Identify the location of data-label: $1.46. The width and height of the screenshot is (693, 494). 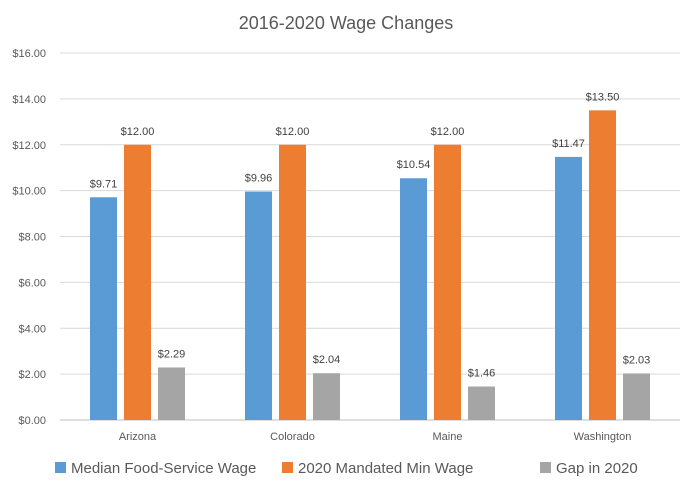
(482, 374).